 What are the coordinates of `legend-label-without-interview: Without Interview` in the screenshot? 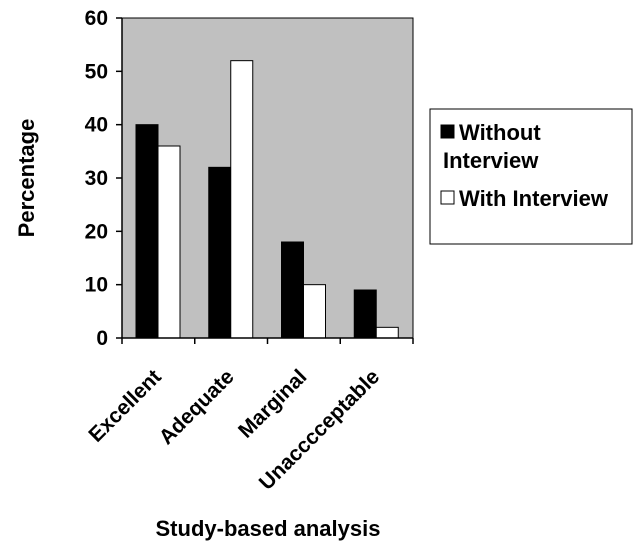 It's located at (492, 146).